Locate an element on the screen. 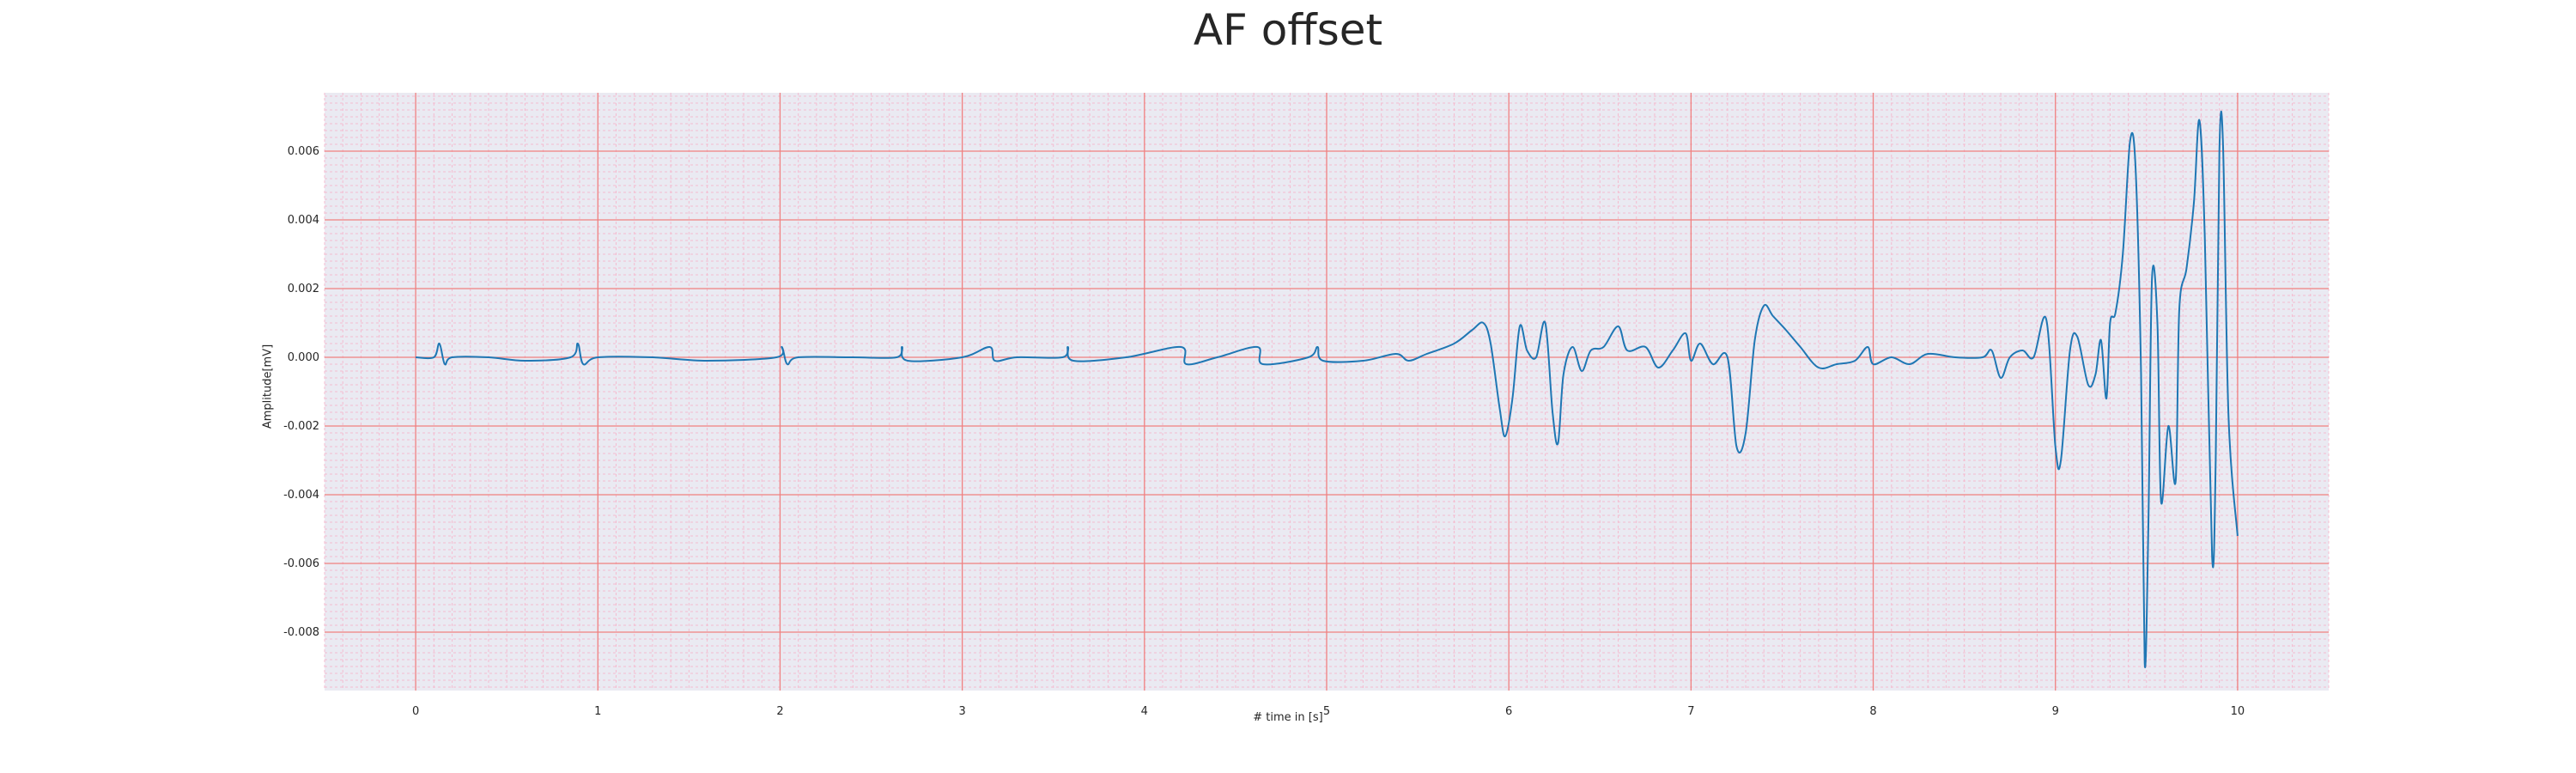  x-axis-label: # time in [s] is located at coordinates (1288, 717).